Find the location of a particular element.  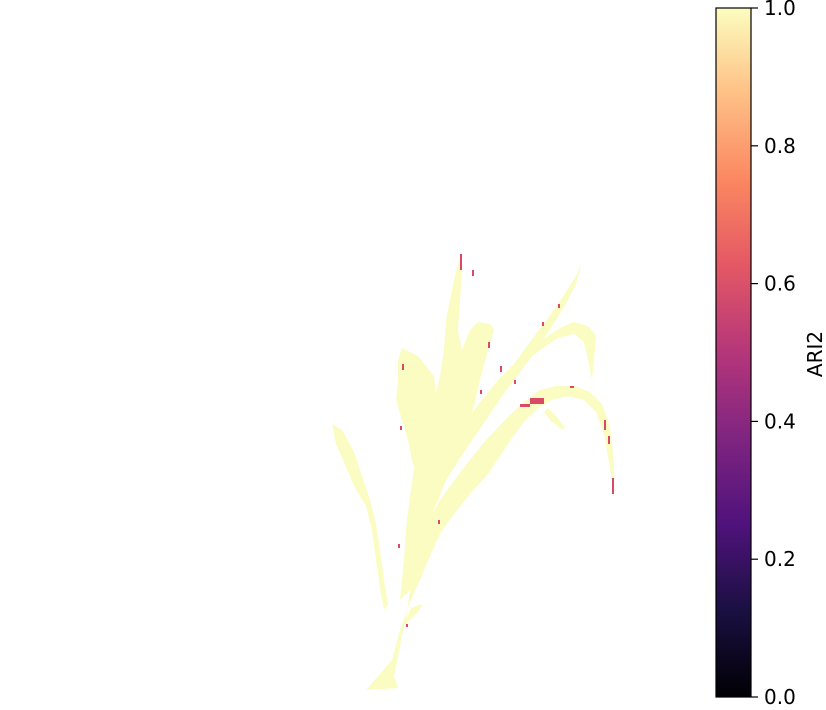

colorbar-frame is located at coordinates (733, 352).